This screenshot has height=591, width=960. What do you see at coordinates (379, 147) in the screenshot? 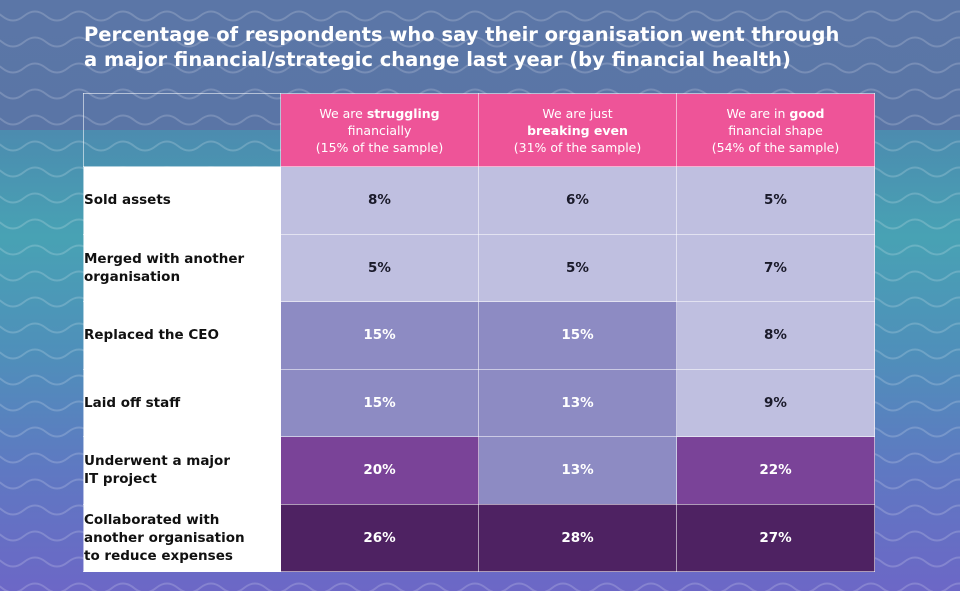
I see `column-header-sample: (15% of the sample)` at bounding box center [379, 147].